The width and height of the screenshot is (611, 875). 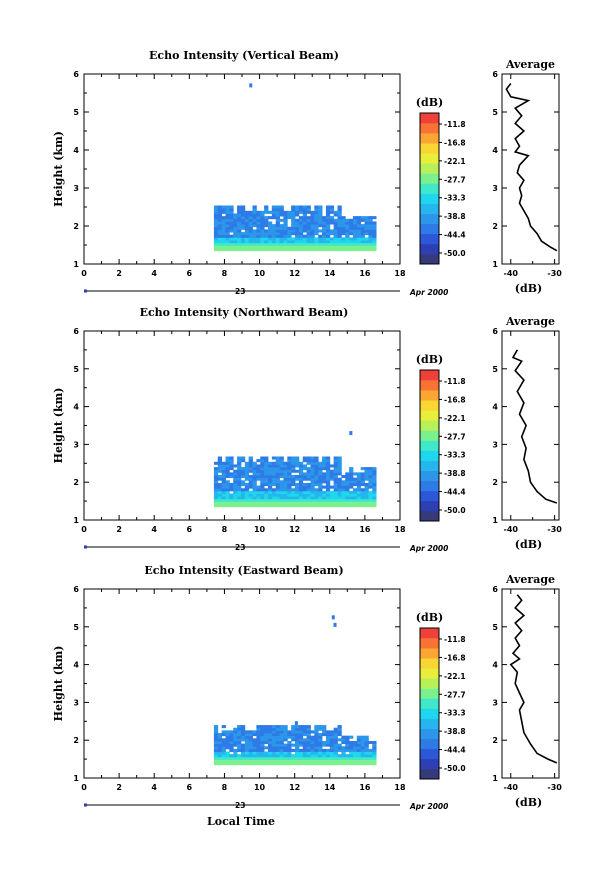 What do you see at coordinates (76, 444) in the screenshot?
I see `y-tick-label: 3` at bounding box center [76, 444].